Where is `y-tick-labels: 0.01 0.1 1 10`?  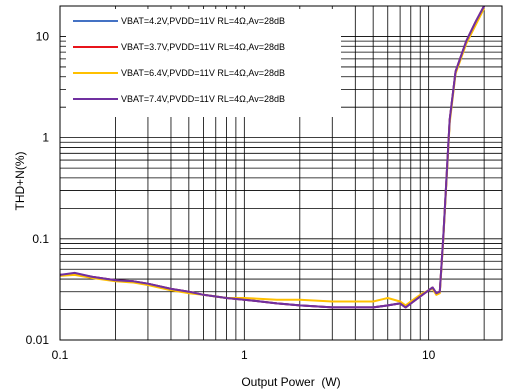 y-tick-labels: 0.01 0.1 1 10 is located at coordinates (38, 188).